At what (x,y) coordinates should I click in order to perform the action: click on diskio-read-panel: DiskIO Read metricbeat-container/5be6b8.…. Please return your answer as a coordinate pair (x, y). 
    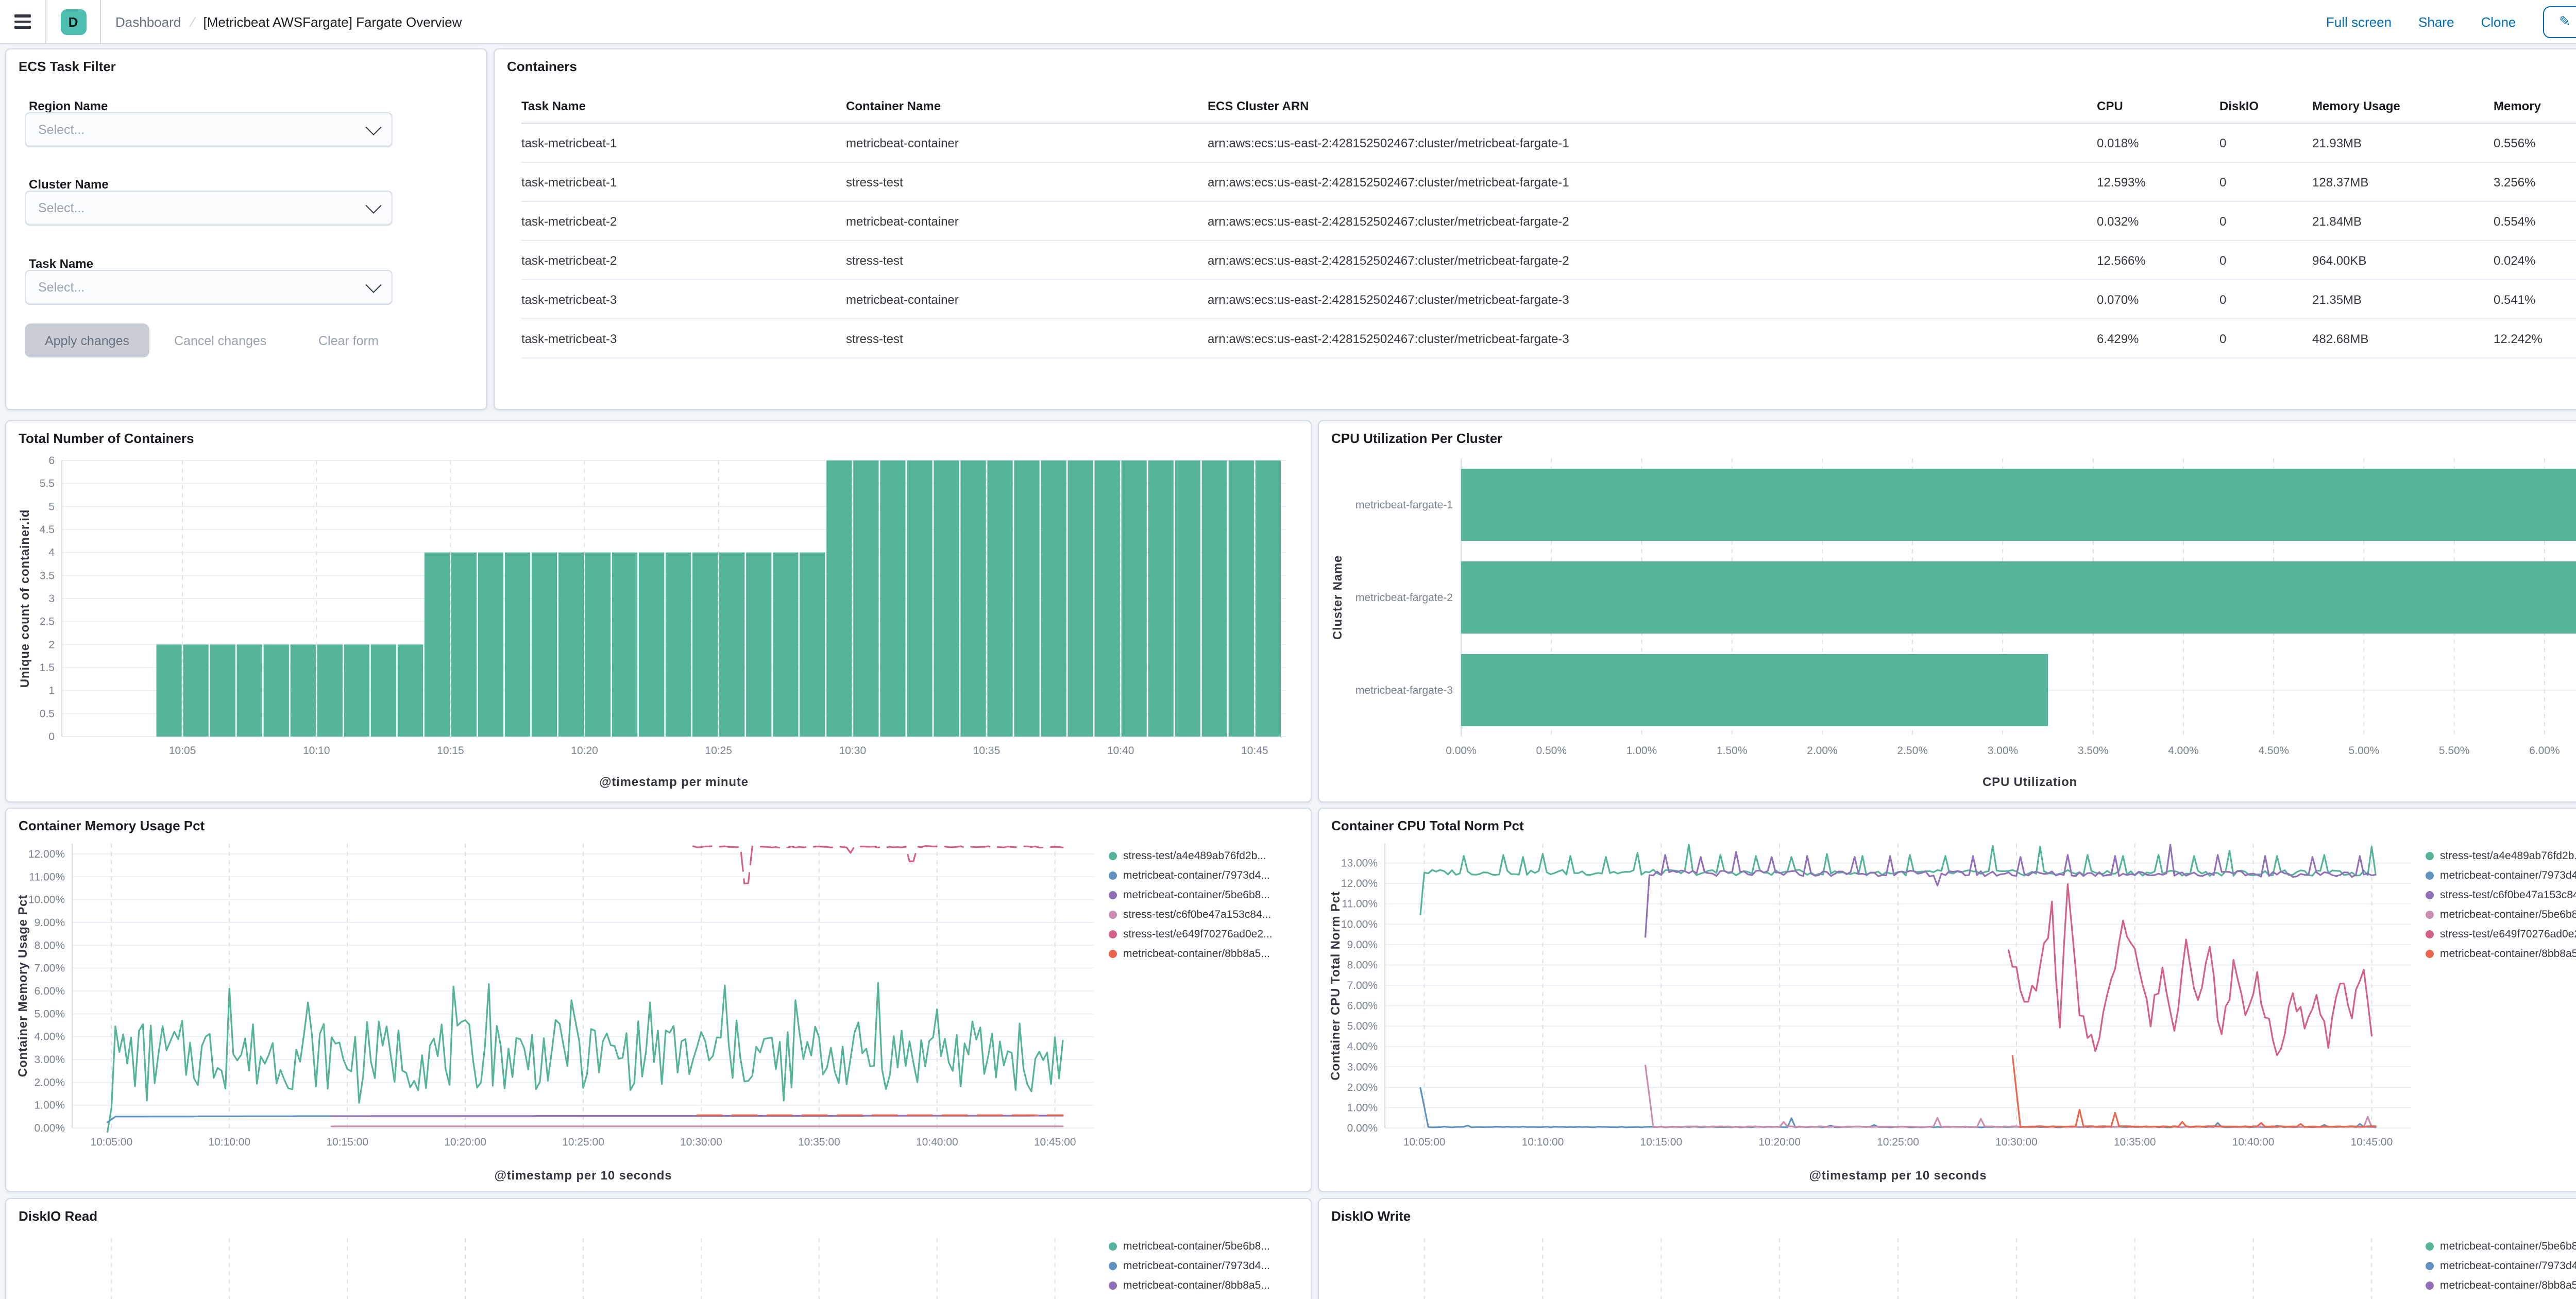
    Looking at the image, I should click on (658, 1248).